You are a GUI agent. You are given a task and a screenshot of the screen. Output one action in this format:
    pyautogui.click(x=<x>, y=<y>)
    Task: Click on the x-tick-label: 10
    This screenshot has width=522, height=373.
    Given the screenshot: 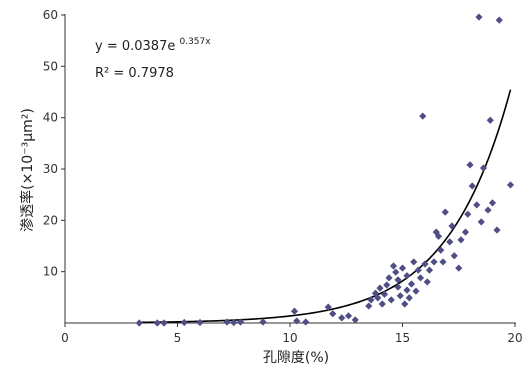 What is the action you would take?
    pyautogui.click(x=289, y=338)
    